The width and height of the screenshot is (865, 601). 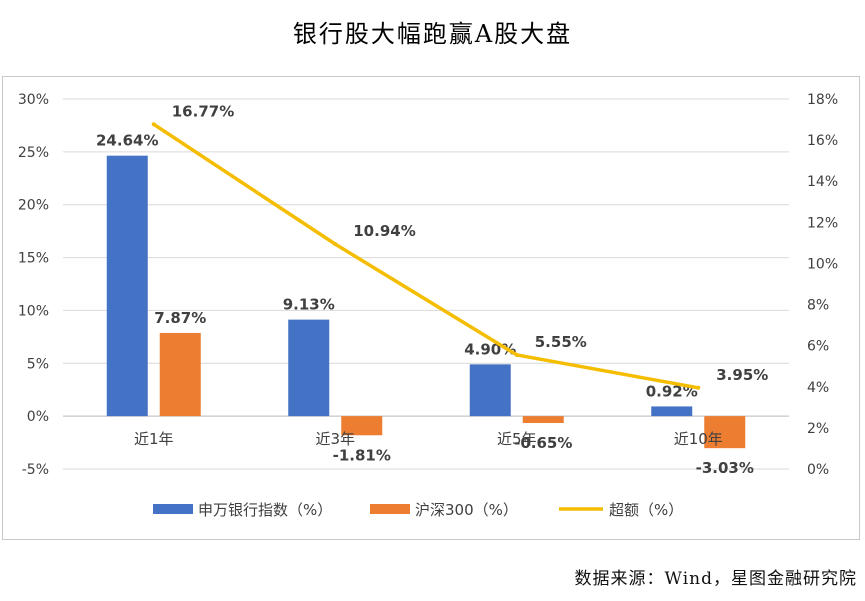 I want to click on y-left-tick-label: 0%, so click(x=38, y=417).